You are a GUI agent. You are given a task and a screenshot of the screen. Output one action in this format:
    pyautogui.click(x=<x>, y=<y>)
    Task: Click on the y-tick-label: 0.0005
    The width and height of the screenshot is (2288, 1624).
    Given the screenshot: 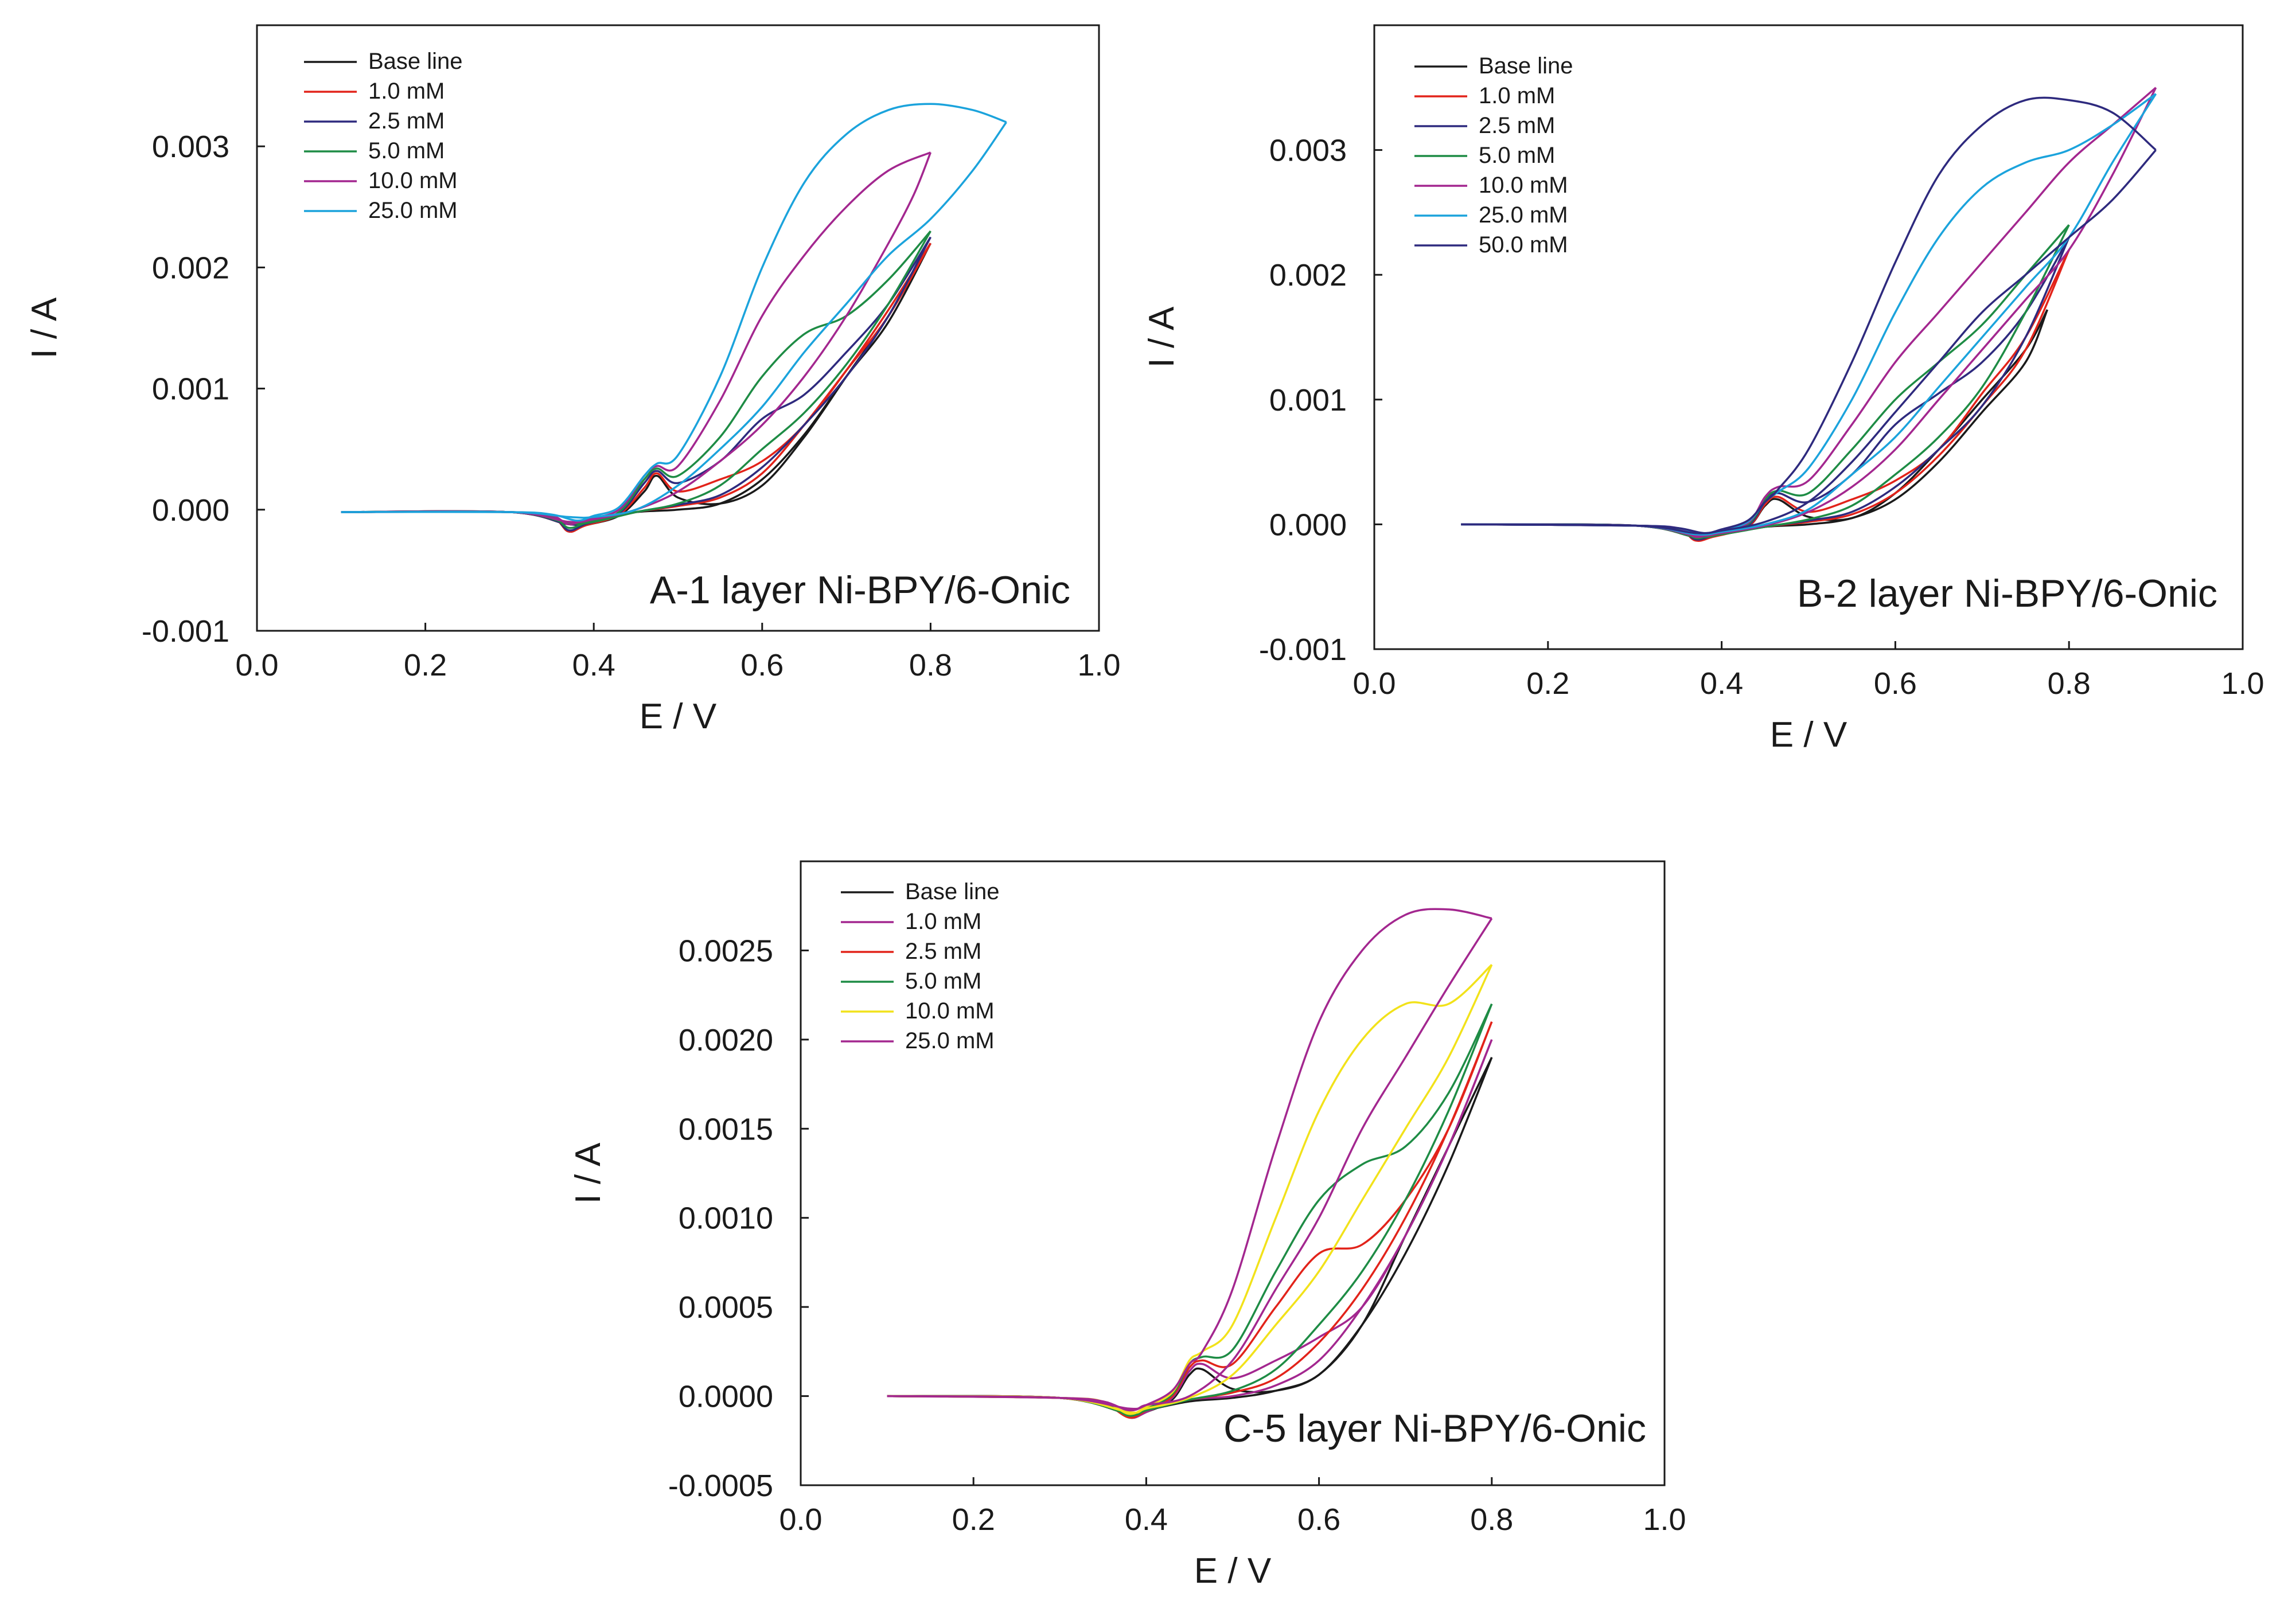 What is the action you would take?
    pyautogui.click(x=726, y=1307)
    